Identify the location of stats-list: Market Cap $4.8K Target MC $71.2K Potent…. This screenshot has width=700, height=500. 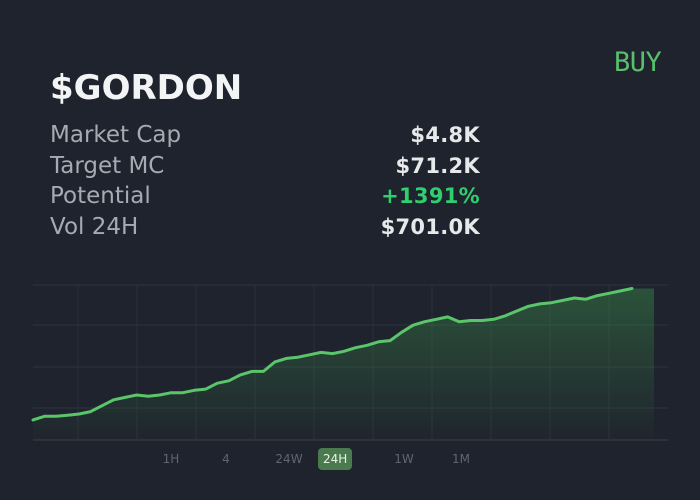
(265, 181).